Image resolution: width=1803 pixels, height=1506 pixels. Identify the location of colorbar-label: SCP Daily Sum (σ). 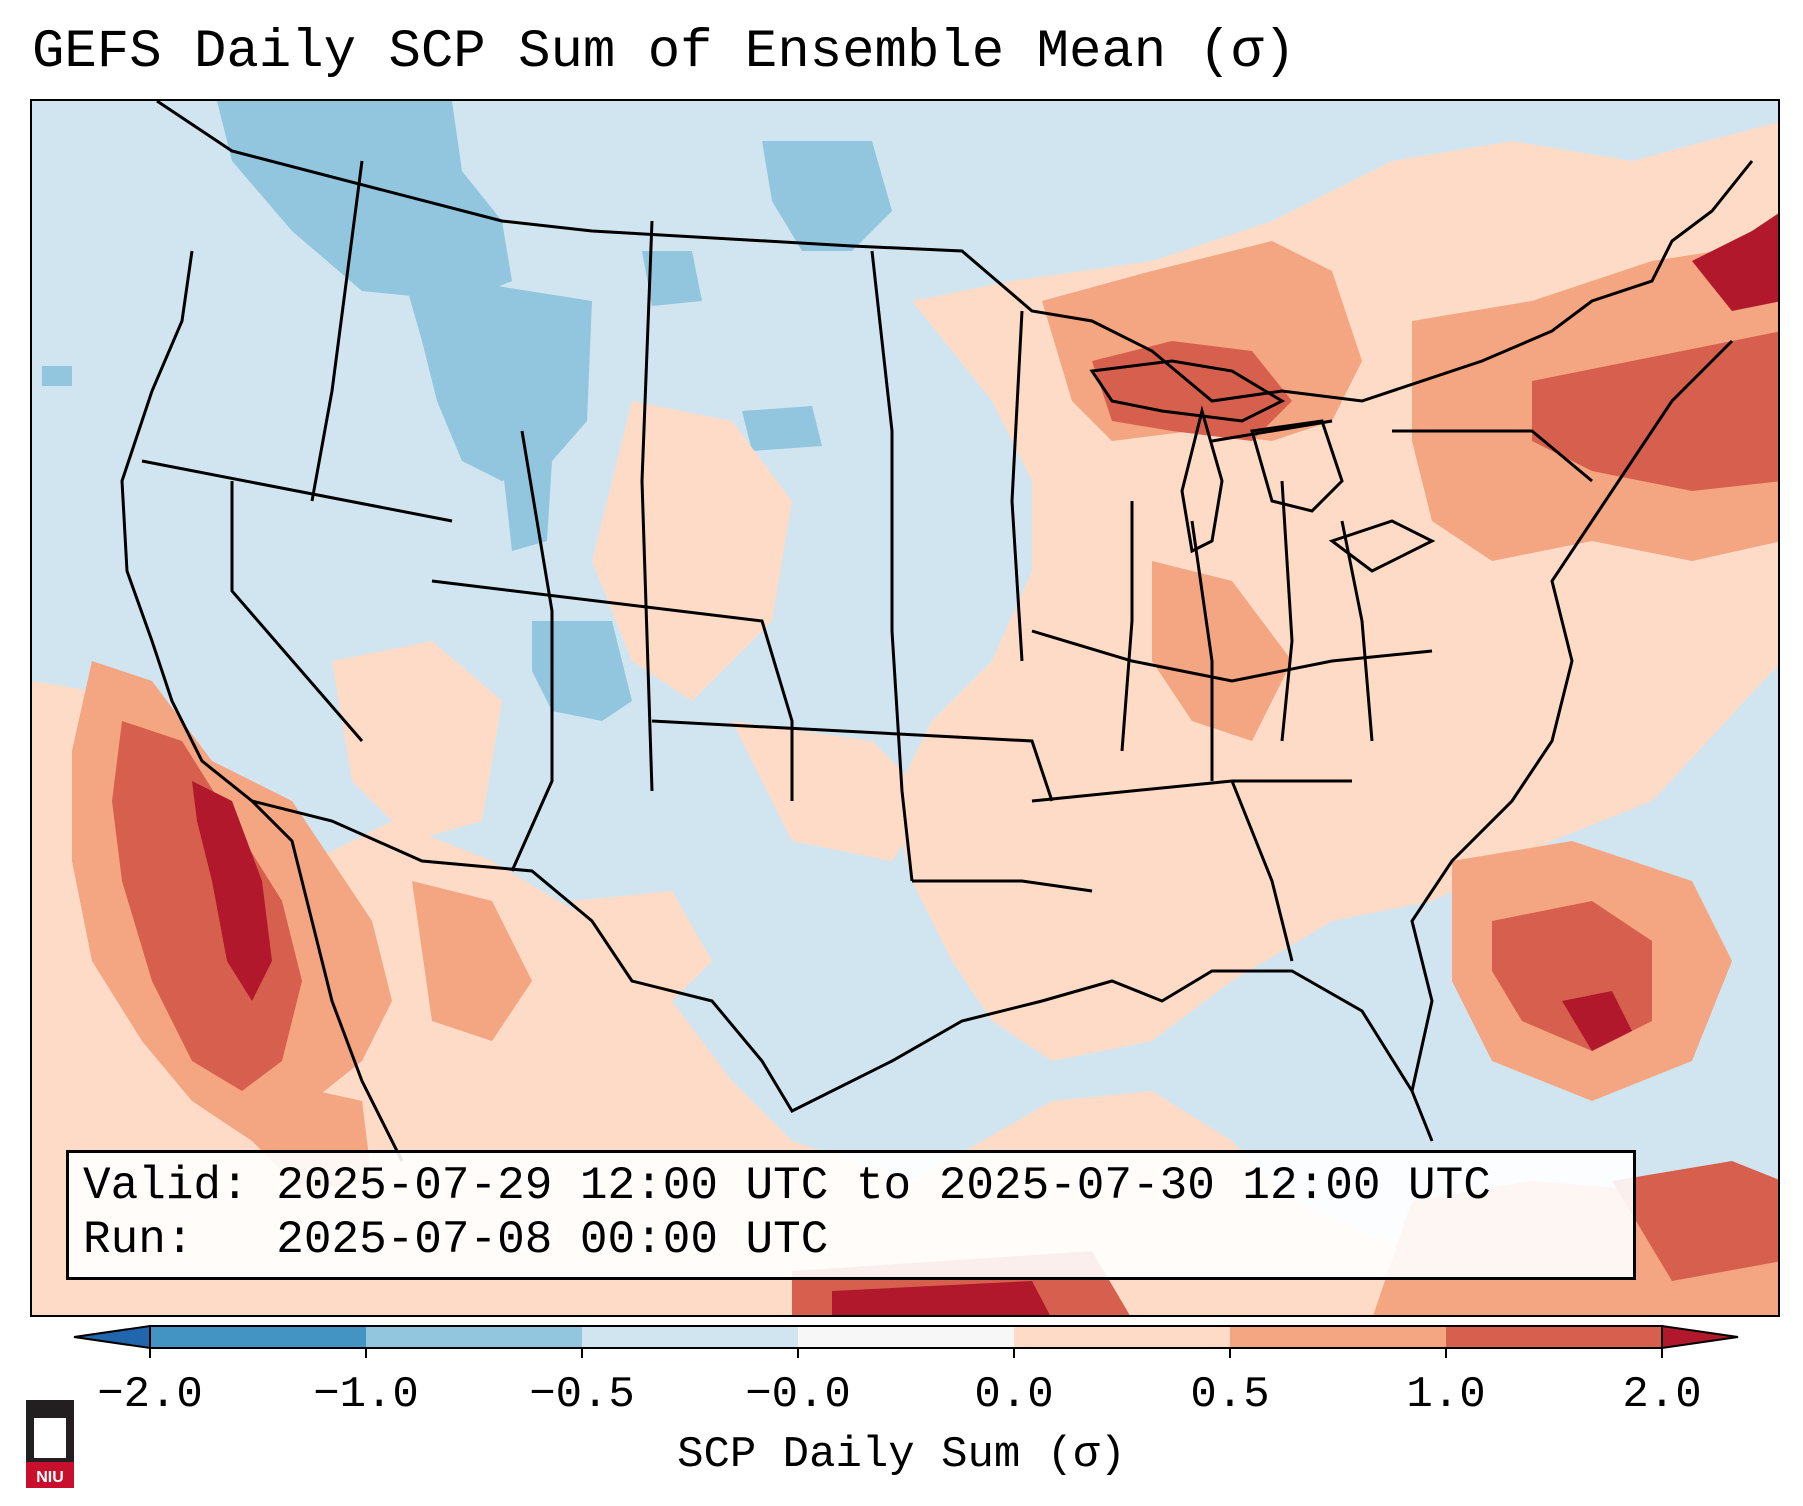
(901, 1455).